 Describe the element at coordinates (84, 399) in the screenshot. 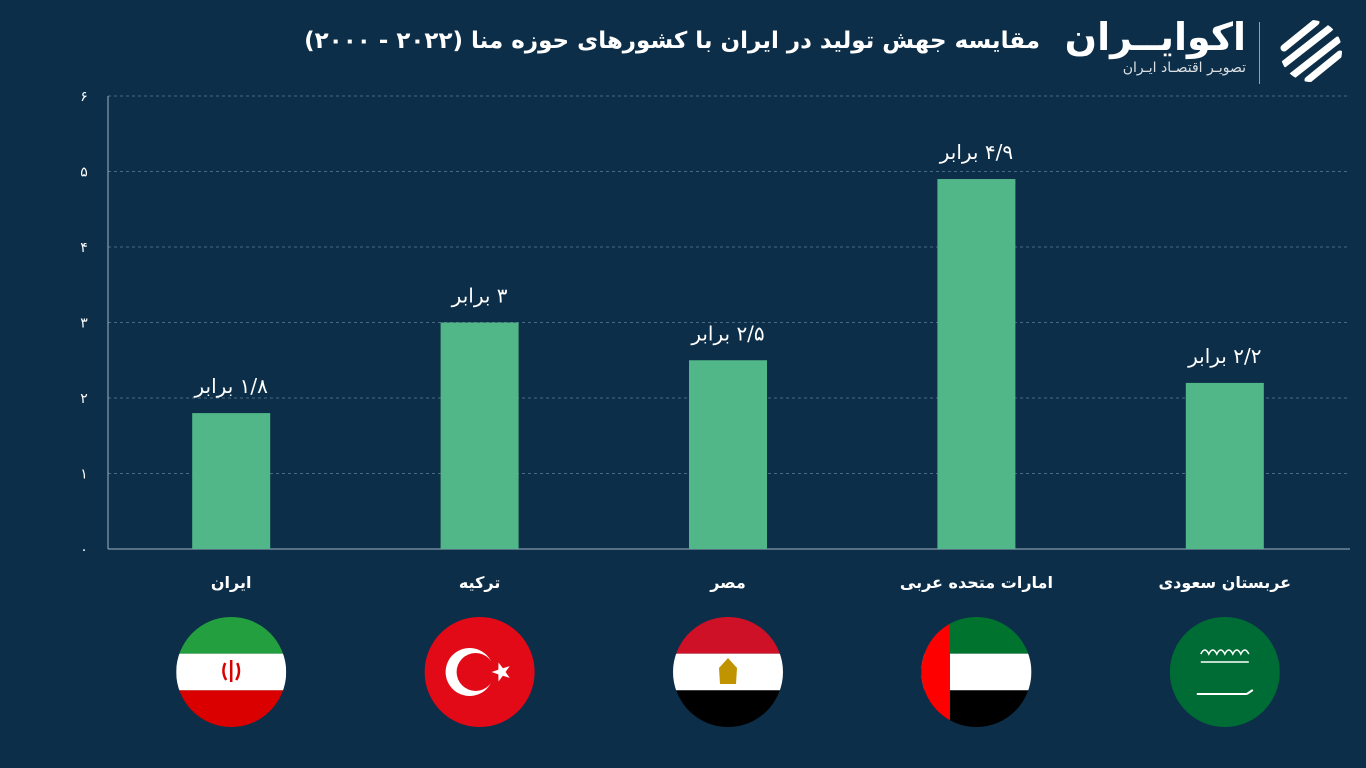

I see `y-tick-label: ۲` at that location.